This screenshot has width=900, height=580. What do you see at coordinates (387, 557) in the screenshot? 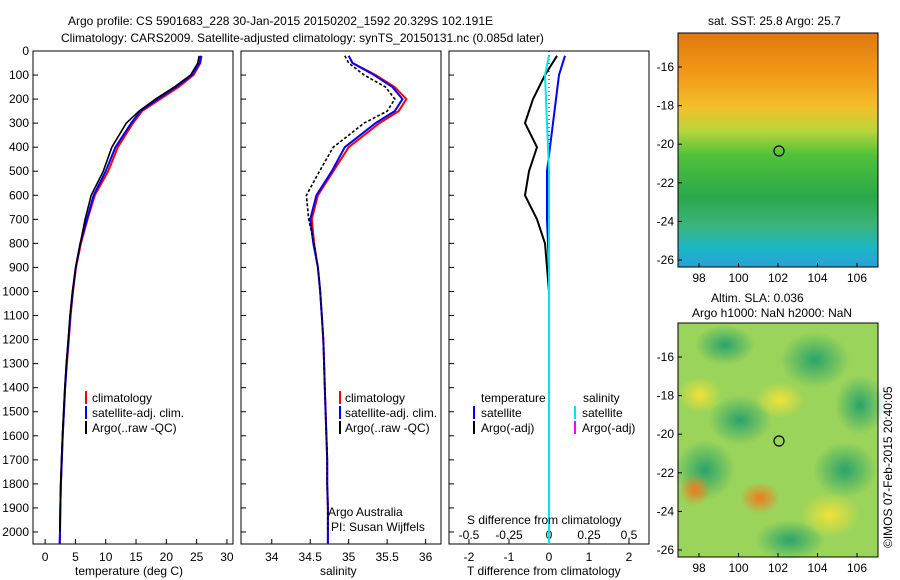
I see `x-tick-label: 35.5` at bounding box center [387, 557].